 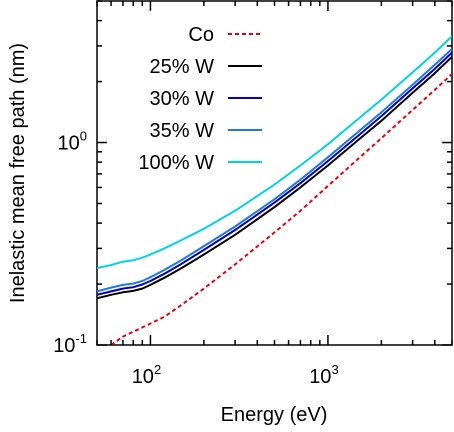 I want to click on legend-label-2: 30% W, so click(x=182, y=99).